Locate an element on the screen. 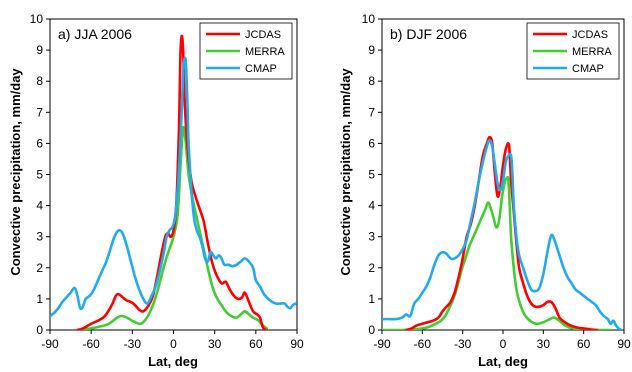 This screenshot has height=372, width=632. panel-label: a) JJA 2006 is located at coordinates (95, 34).